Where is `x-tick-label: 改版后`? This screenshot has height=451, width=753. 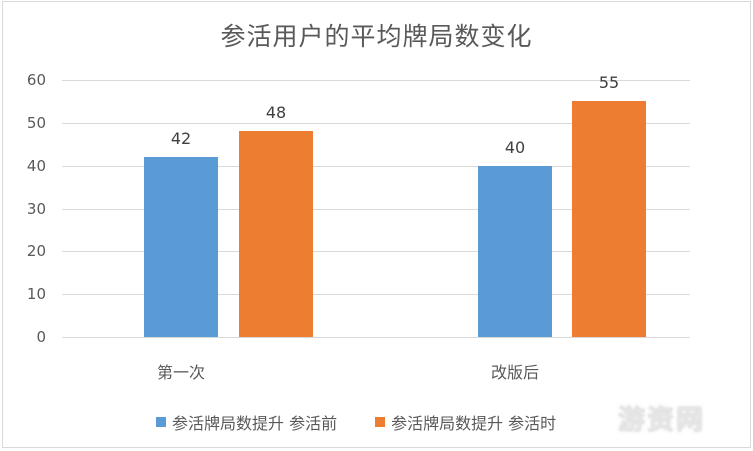 x-tick-label: 改版后 is located at coordinates (514, 372).